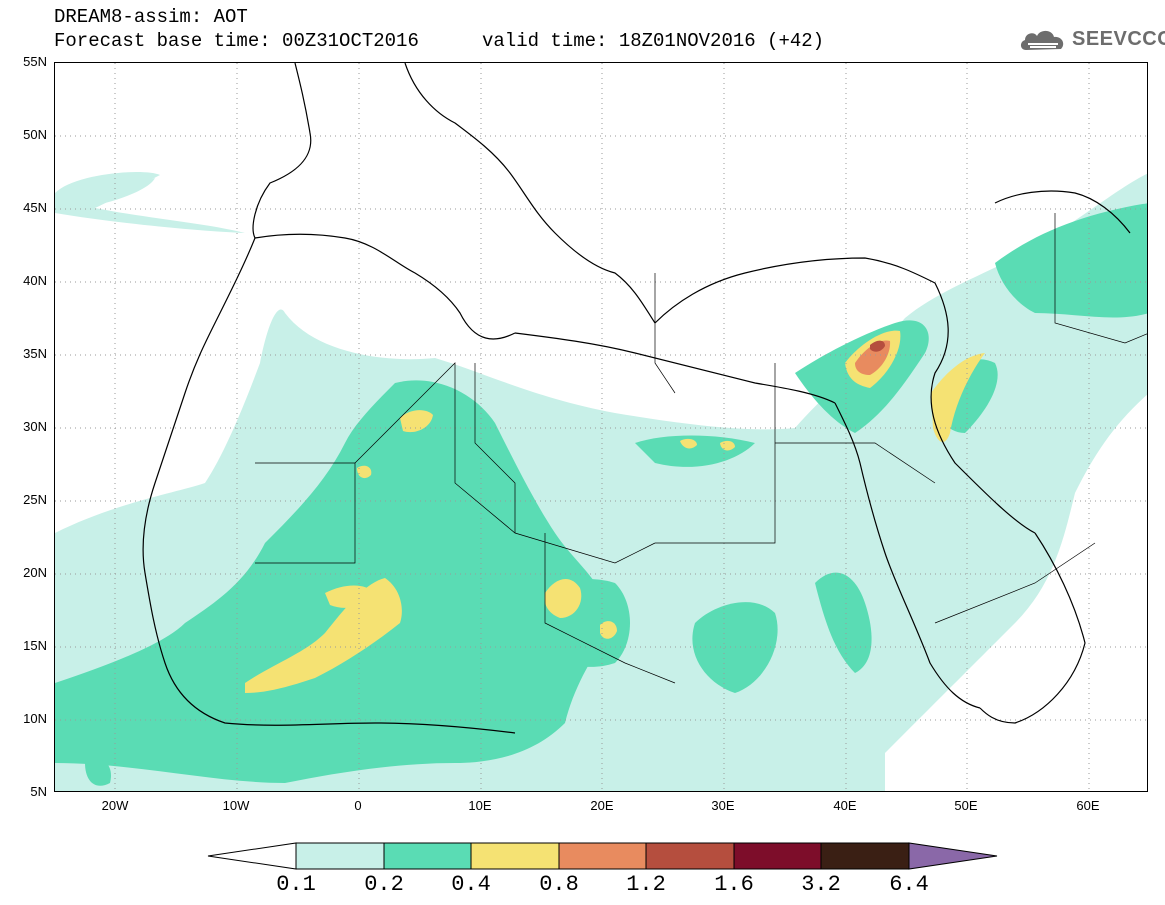 This screenshot has width=1165, height=905. What do you see at coordinates (1042, 40) in the screenshot?
I see `cloud-icon` at bounding box center [1042, 40].